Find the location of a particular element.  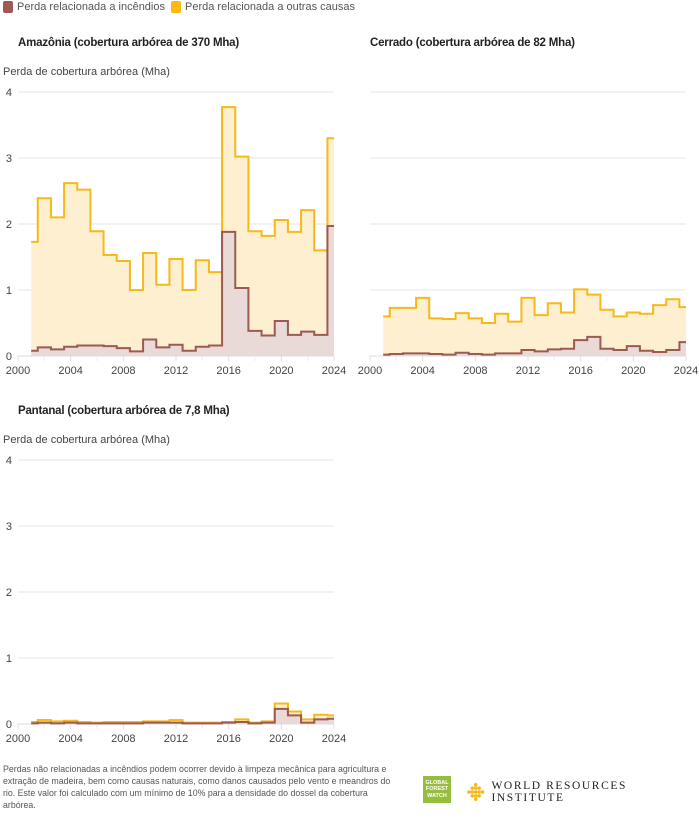

point-other-causes-2022 is located at coordinates (308, 210).